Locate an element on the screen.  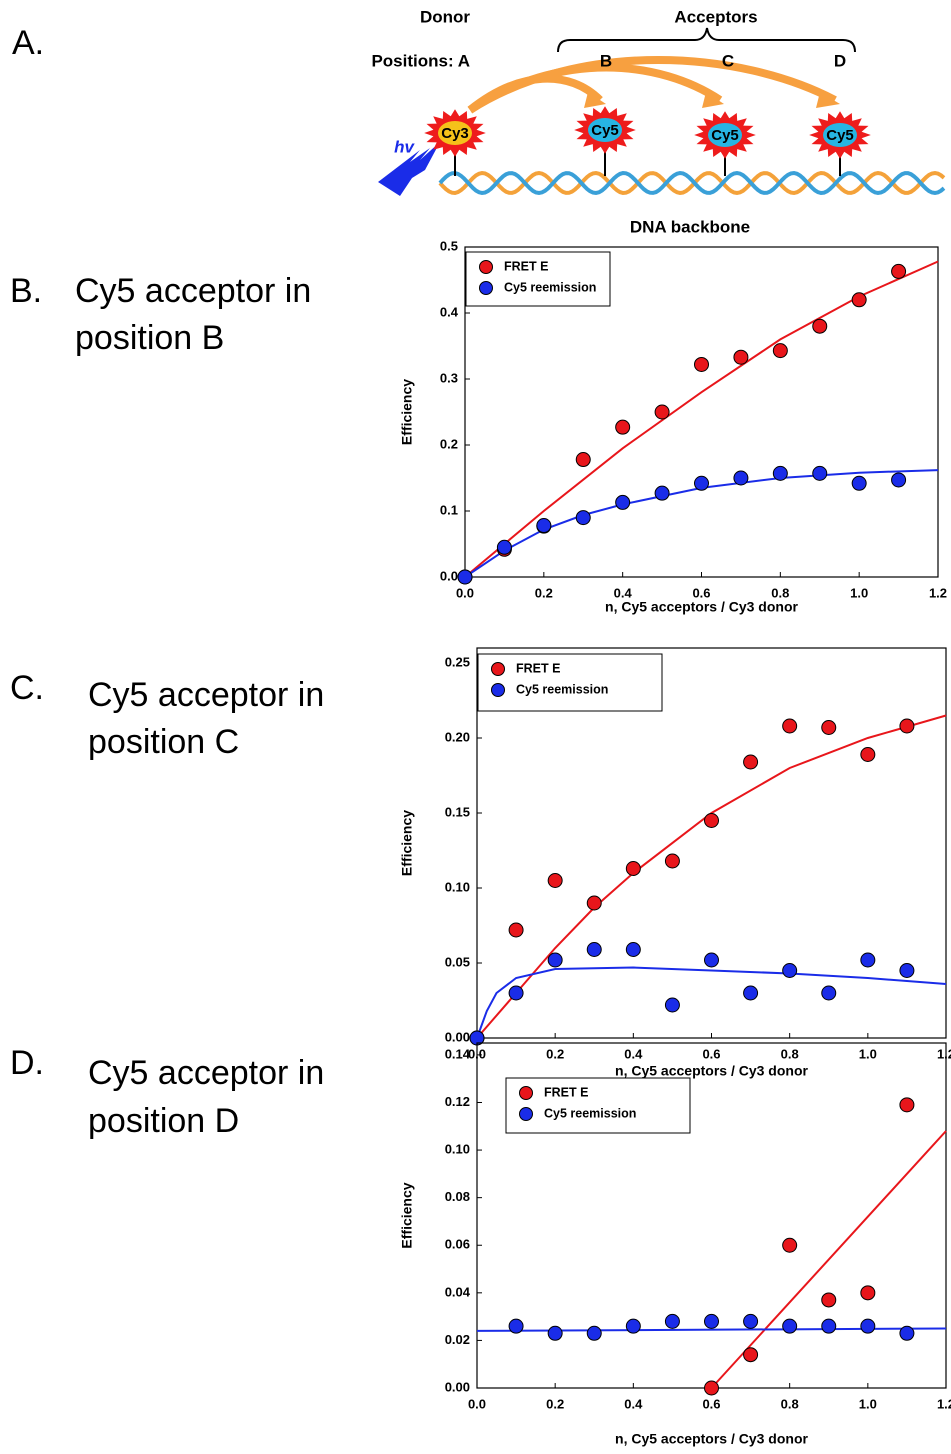
y-tick-label: 0.3 is located at coordinates (449, 377).